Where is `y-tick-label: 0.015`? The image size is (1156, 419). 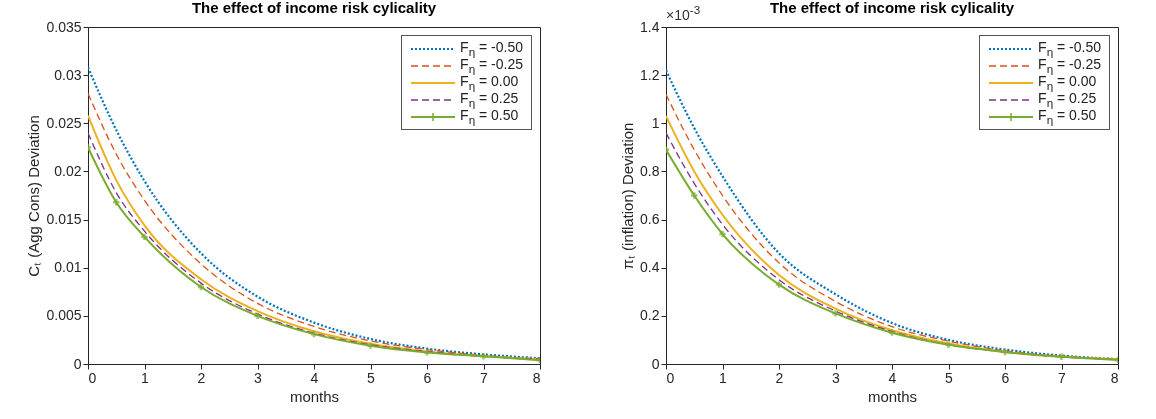 y-tick-label: 0.015 is located at coordinates (64, 219).